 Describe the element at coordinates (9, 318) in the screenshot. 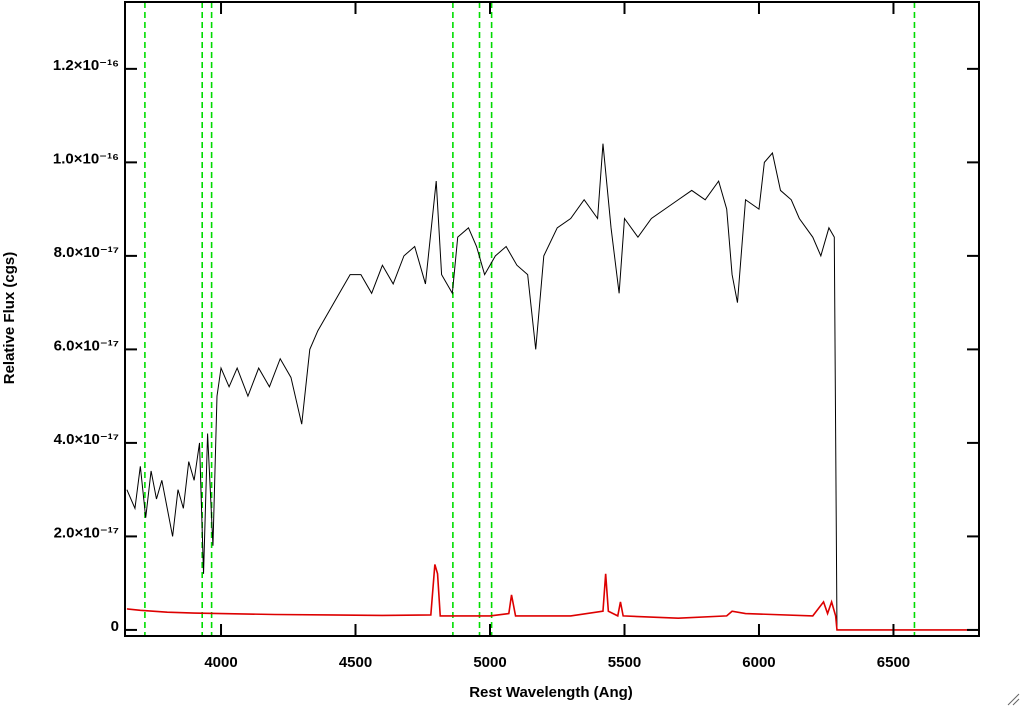

I see `y-axis-label: Relative Flux (cgs)` at that location.